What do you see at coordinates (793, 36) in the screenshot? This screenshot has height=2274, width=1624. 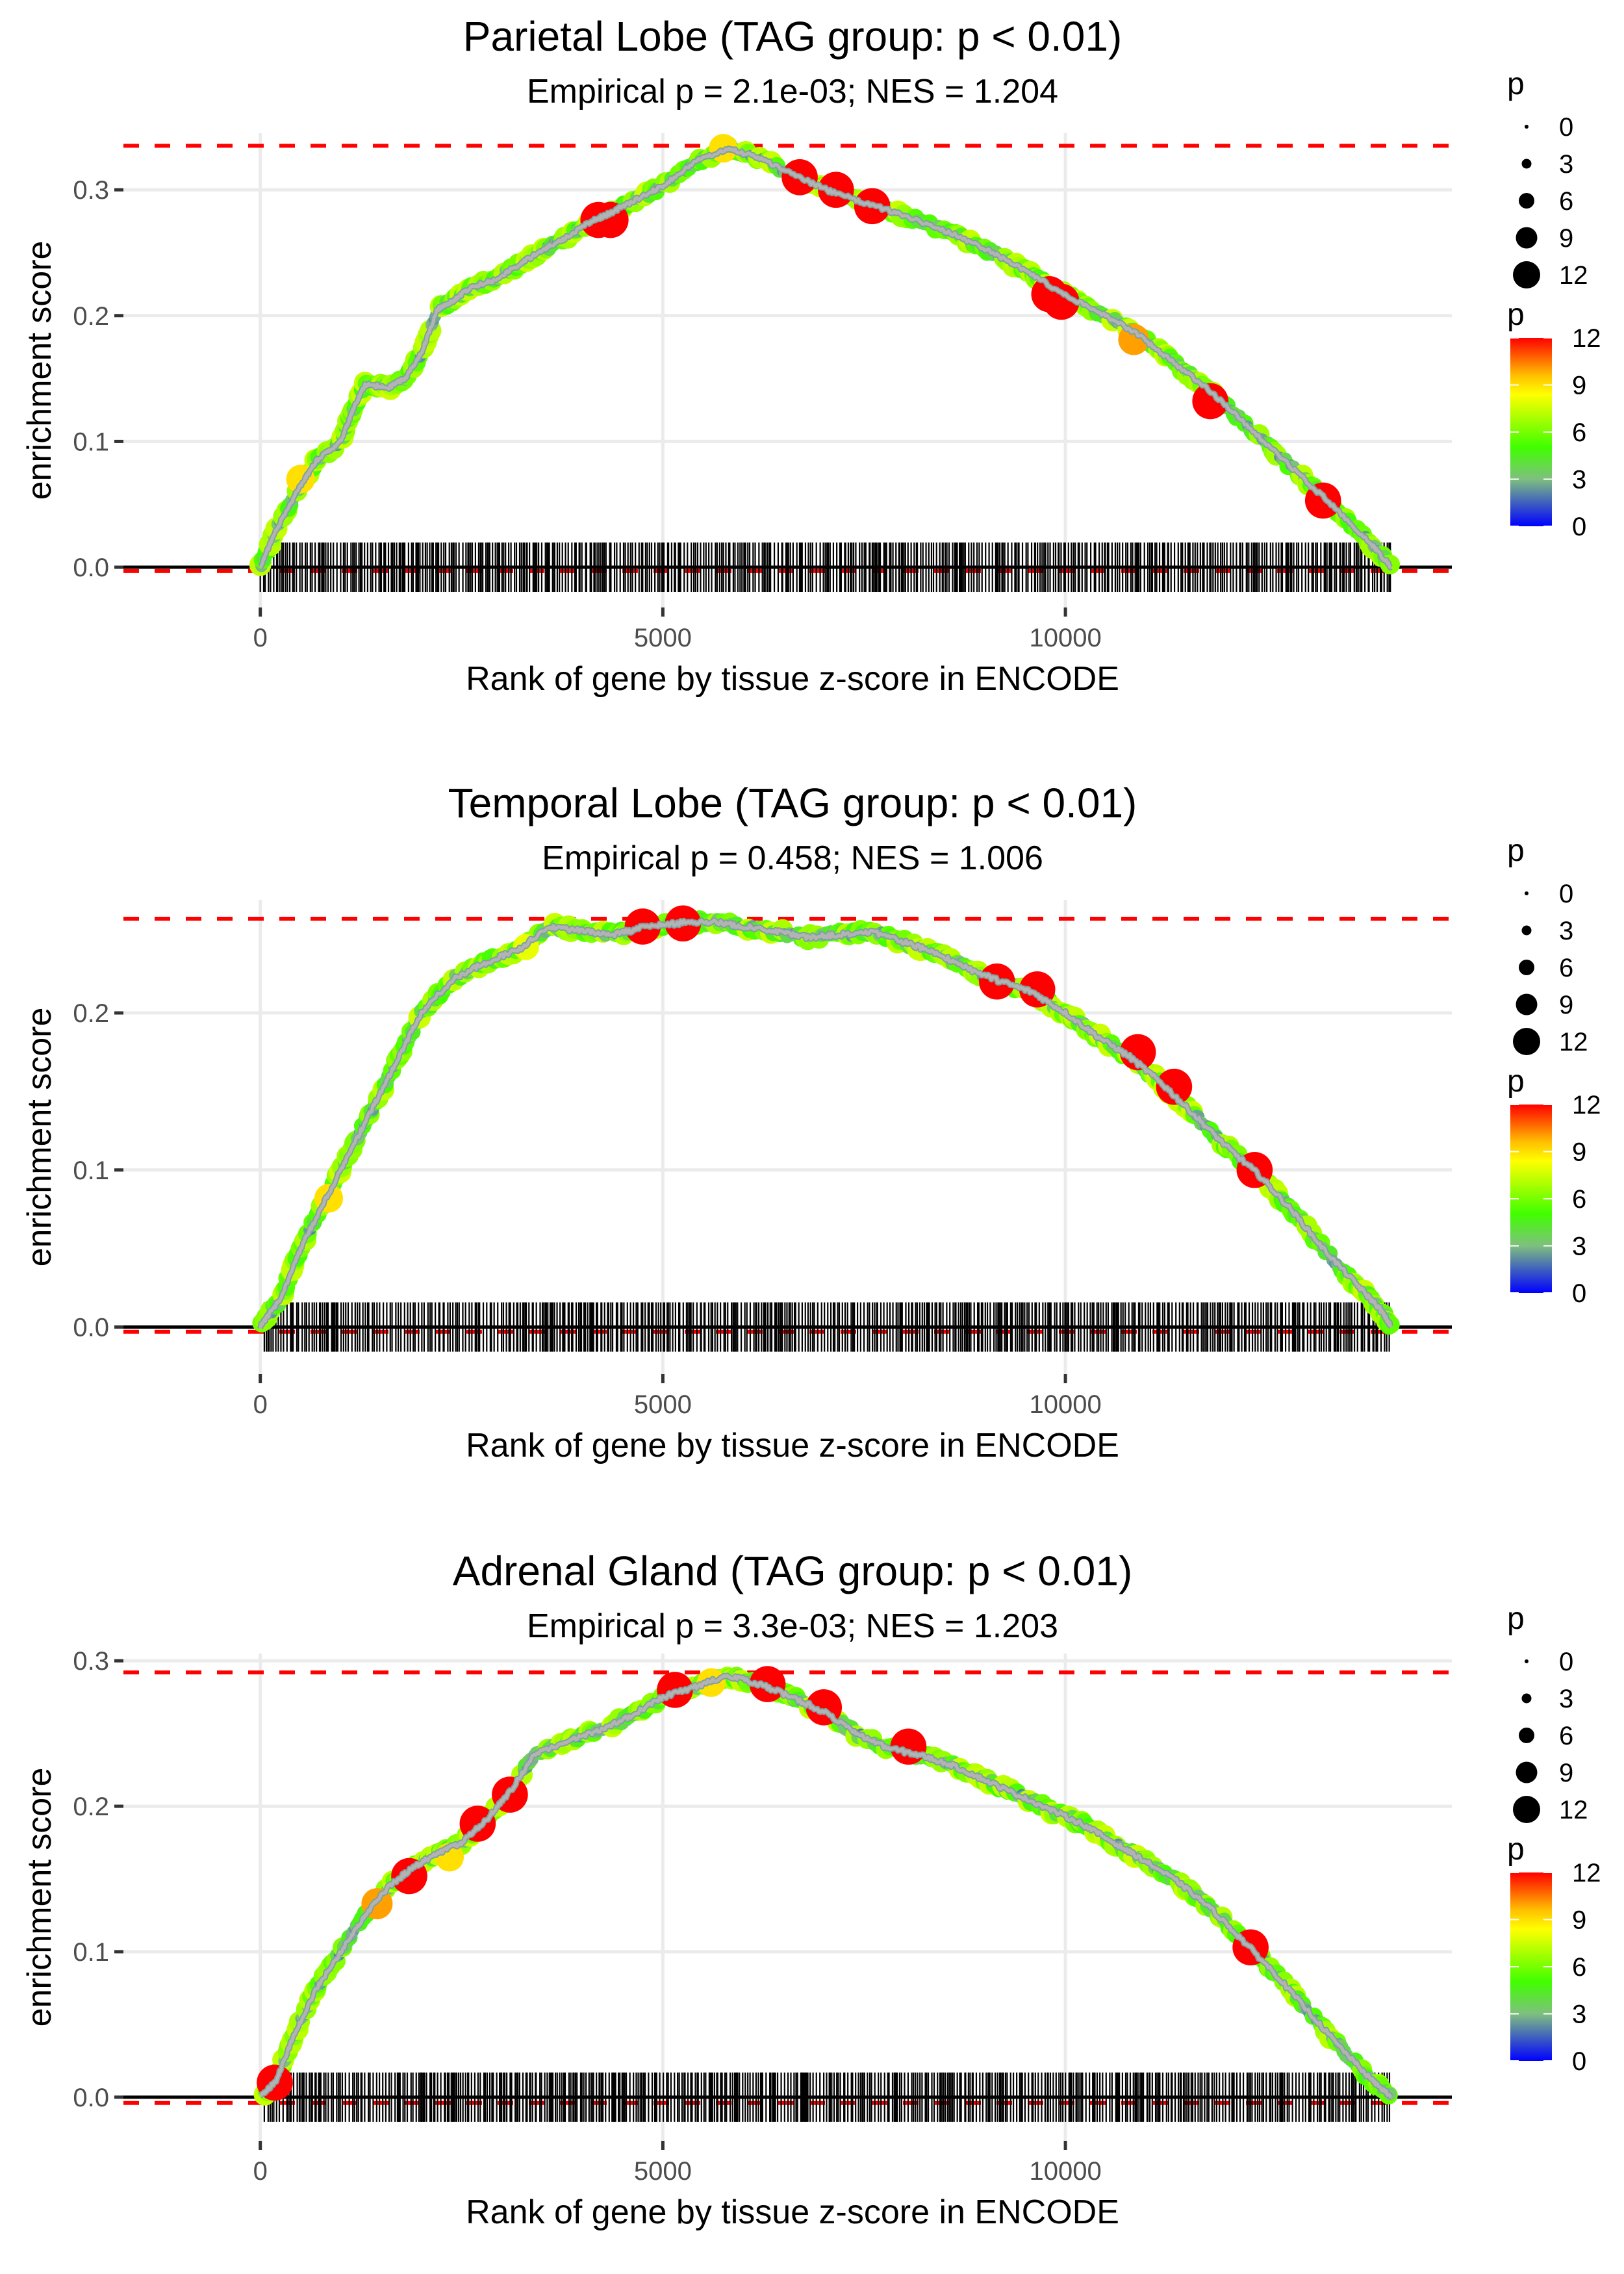 I see `chart-title: Parietal Lobe (TAG group: p < 0.01)` at bounding box center [793, 36].